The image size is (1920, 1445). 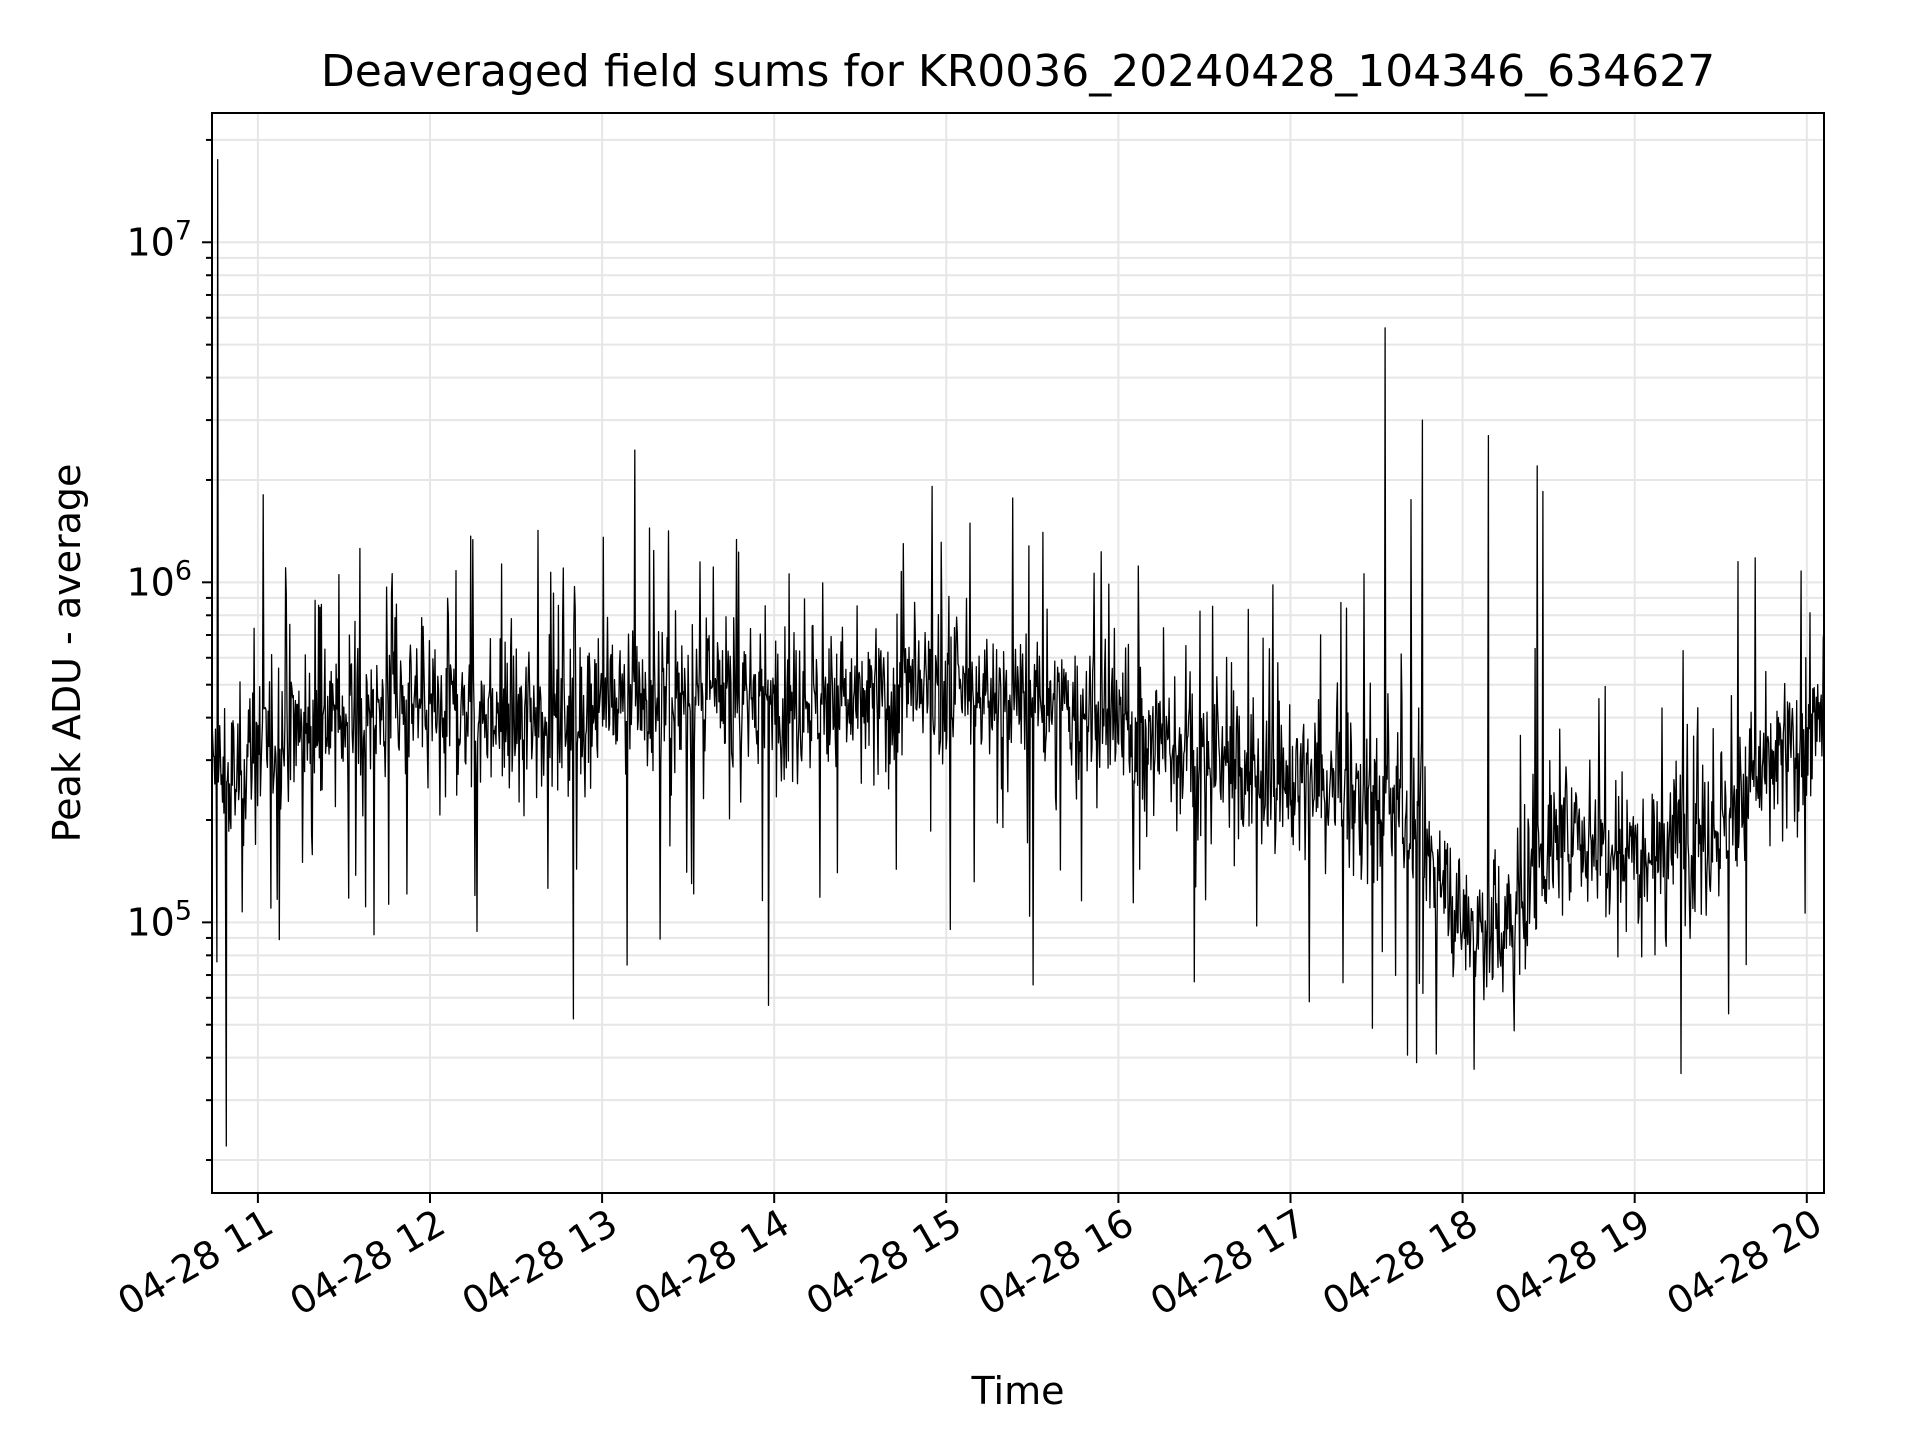 What do you see at coordinates (67, 653) in the screenshot?
I see `y-axis-label: Peak ADU - average` at bounding box center [67, 653].